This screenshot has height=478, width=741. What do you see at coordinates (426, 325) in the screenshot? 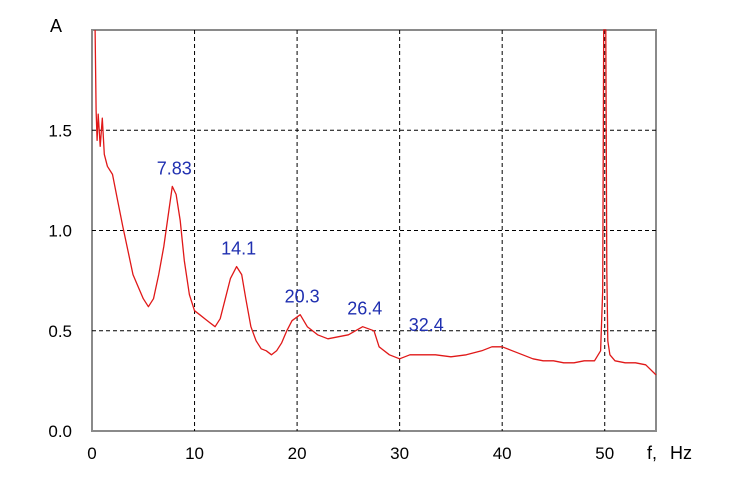
I see `peak-label: 32.4` at bounding box center [426, 325].